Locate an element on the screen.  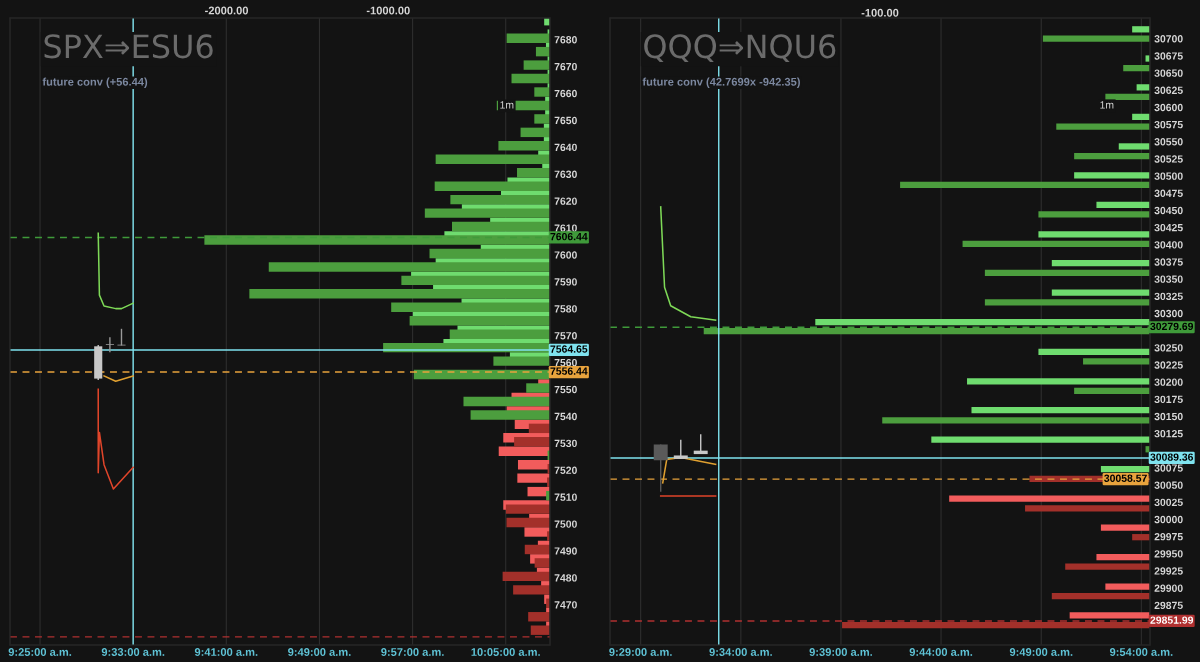
x-tick-label: 9:57:00 a.m. is located at coordinates (412, 652).